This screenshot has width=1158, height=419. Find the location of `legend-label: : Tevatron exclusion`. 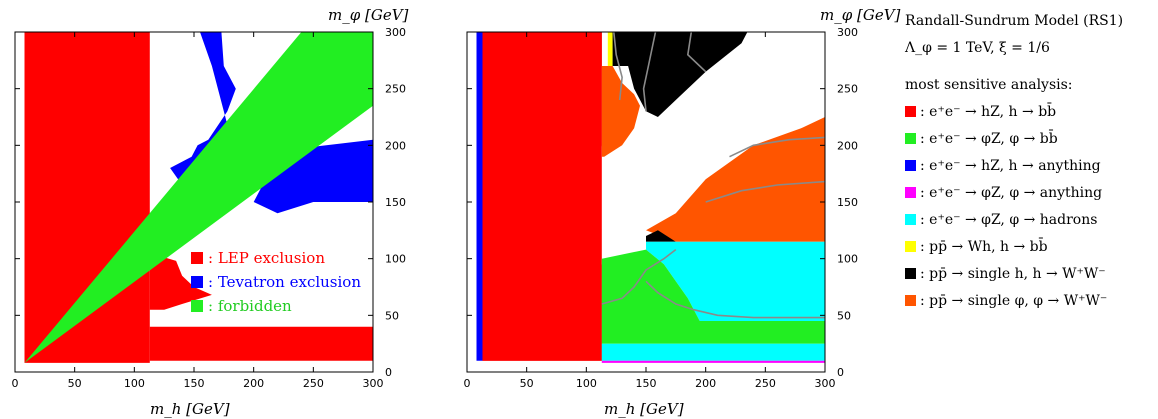

legend-label: : Tevatron exclusion is located at coordinates (284, 282).